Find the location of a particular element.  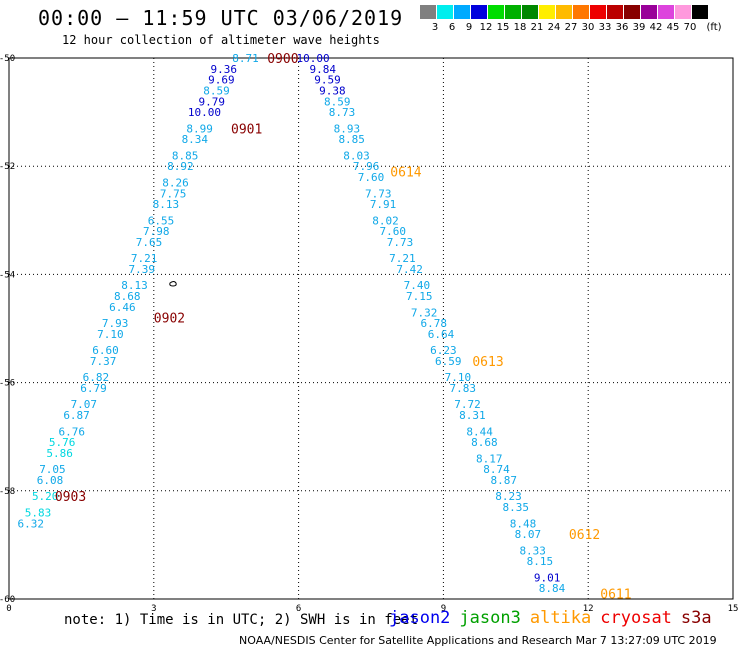

swh-value: 8.48 is located at coordinates (523, 523).